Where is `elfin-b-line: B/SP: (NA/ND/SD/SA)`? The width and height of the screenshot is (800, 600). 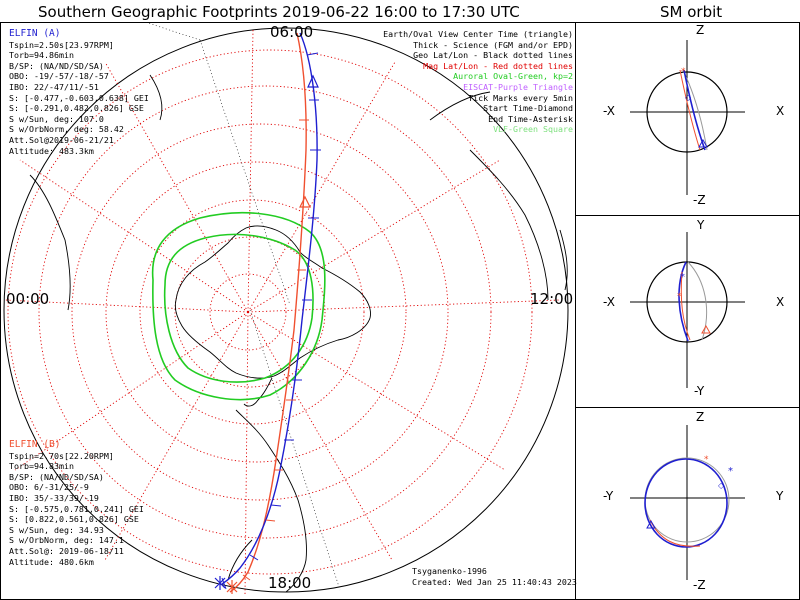 elfin-b-line: B/SP: (NA/ND/SD/SA) is located at coordinates (56, 476).